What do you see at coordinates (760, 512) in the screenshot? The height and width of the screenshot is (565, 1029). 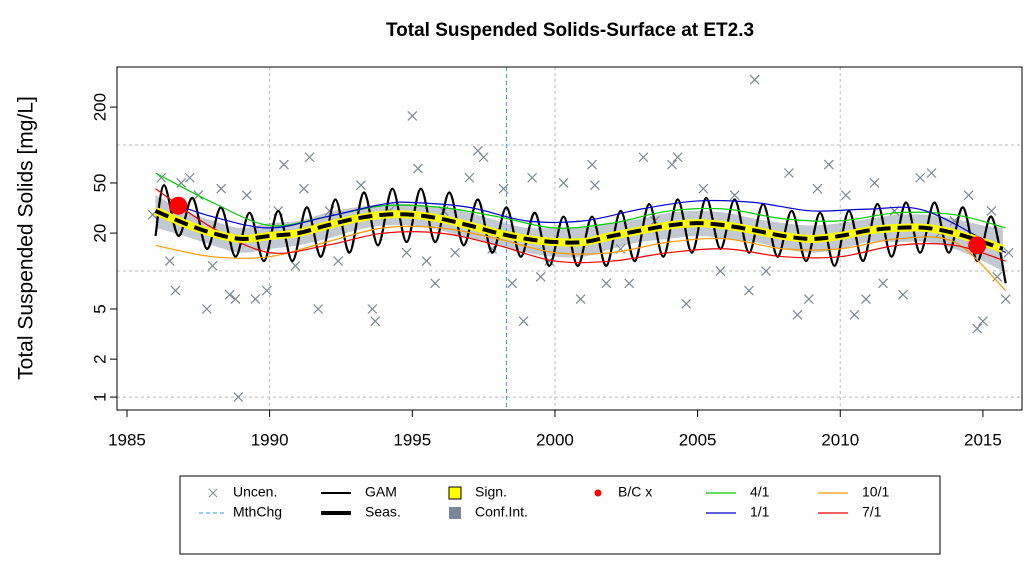 I see `legend-label: 1/1` at bounding box center [760, 512].